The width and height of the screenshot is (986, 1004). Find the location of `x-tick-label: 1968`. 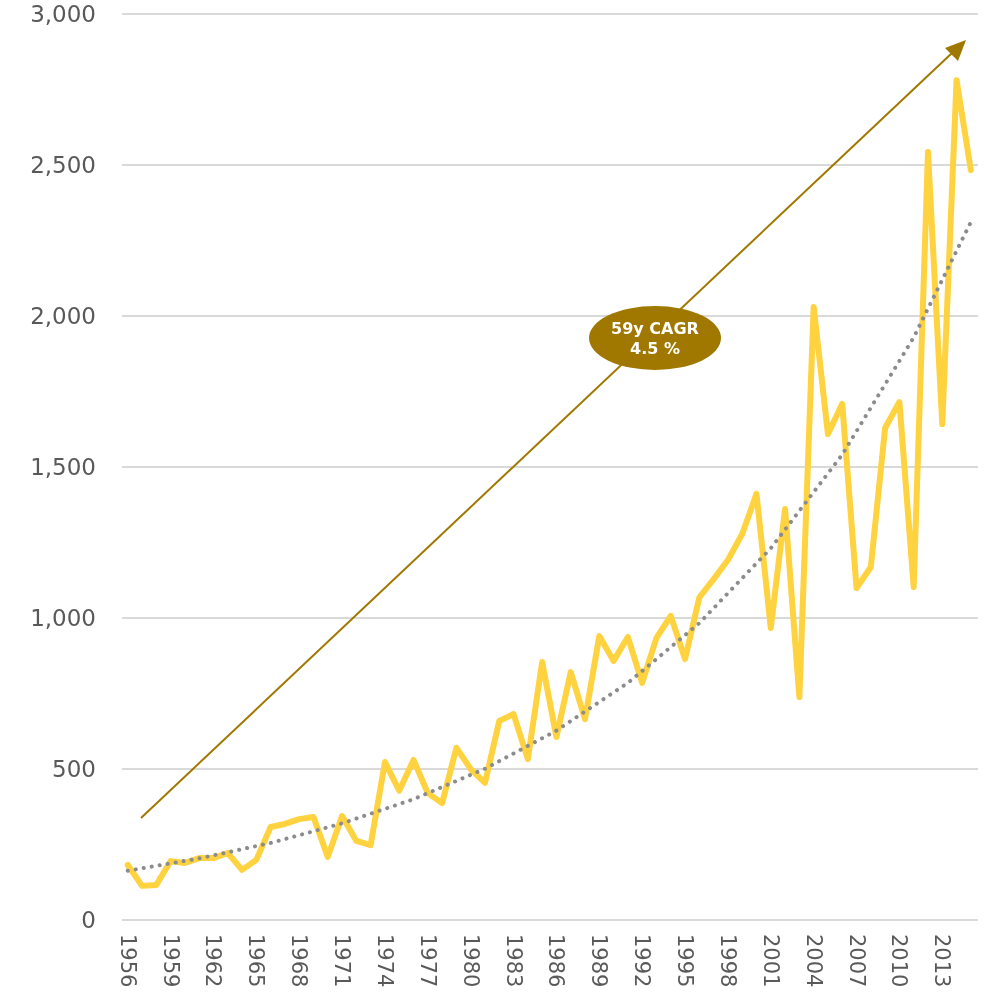

x-tick-label: 1968 is located at coordinates (299, 961).